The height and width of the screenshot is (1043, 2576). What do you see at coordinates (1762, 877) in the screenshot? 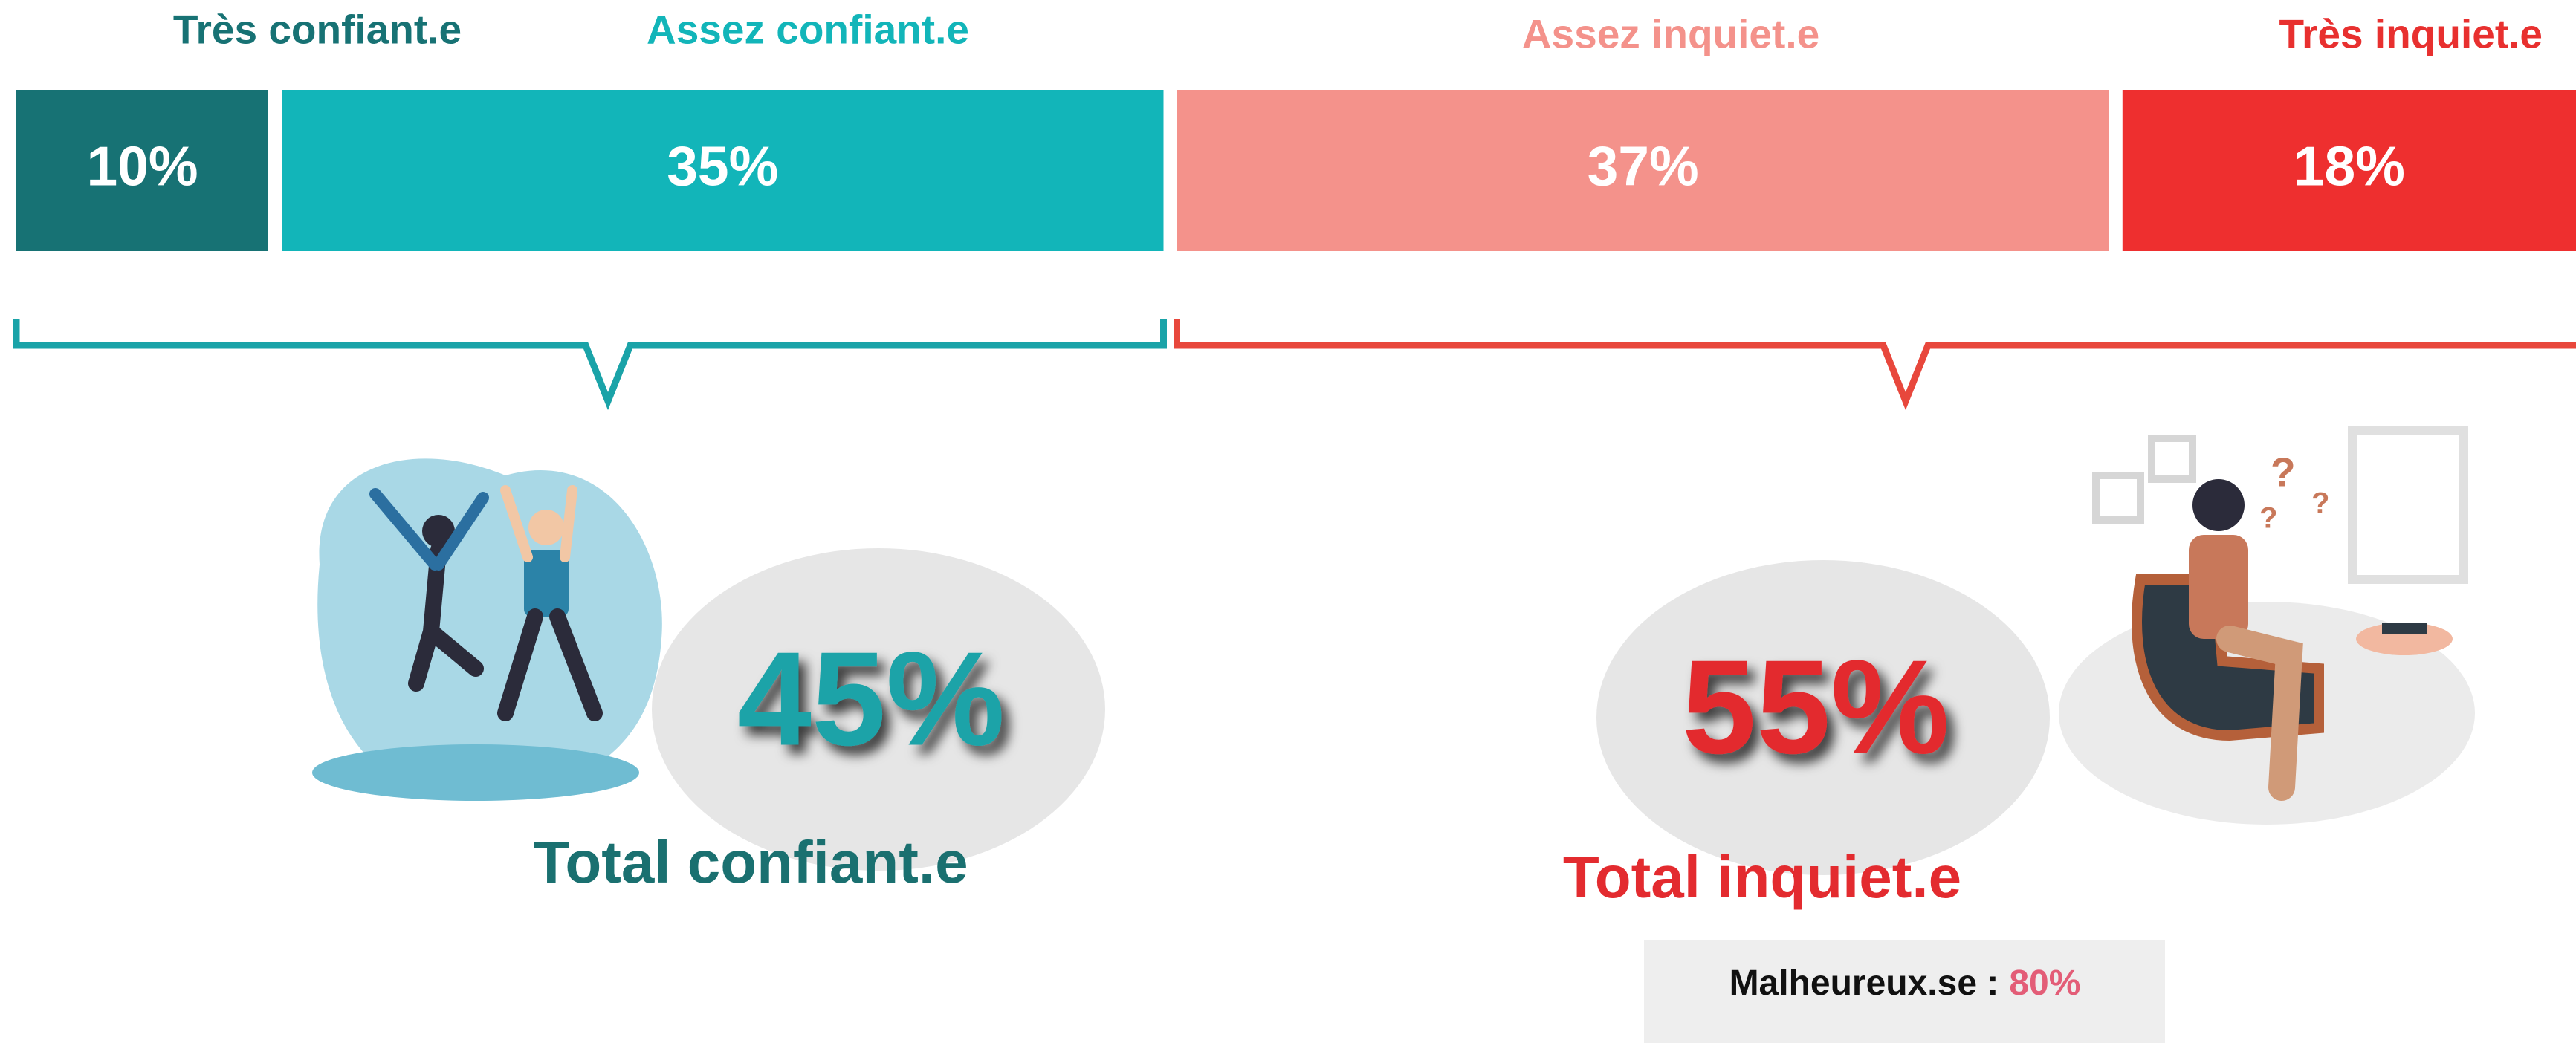
I see `total-label: Total inquiet.e` at bounding box center [1762, 877].